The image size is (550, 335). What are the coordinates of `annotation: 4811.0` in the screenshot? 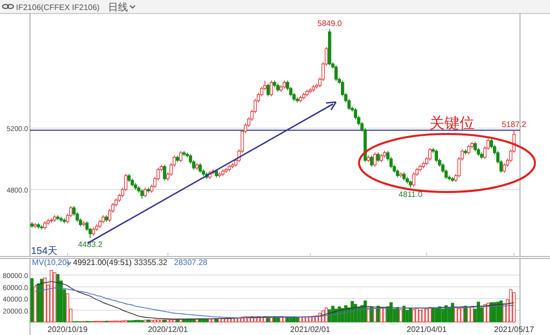 It's located at (410, 194).